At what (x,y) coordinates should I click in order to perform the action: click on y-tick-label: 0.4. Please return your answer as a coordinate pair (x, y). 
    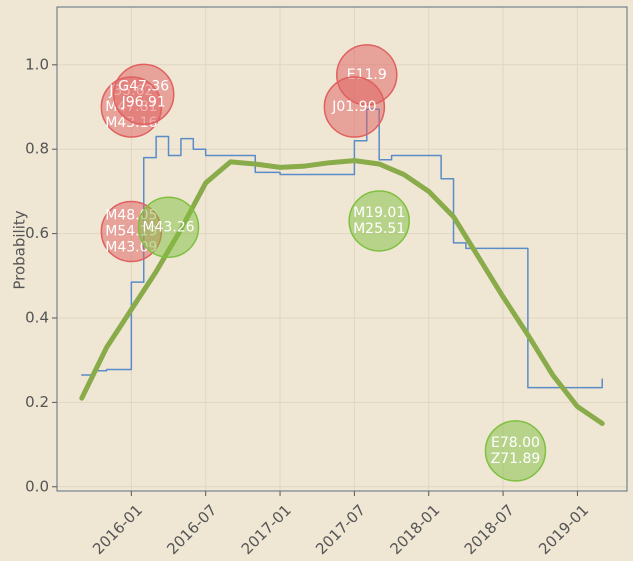
    Looking at the image, I should click on (37, 317).